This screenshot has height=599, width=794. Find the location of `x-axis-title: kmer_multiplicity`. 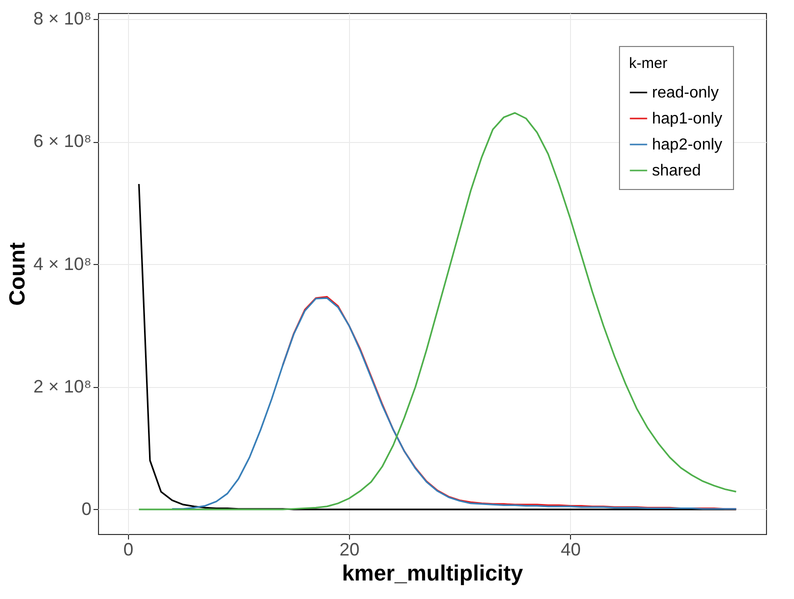

x-axis-title: kmer_multiplicity is located at coordinates (433, 573).